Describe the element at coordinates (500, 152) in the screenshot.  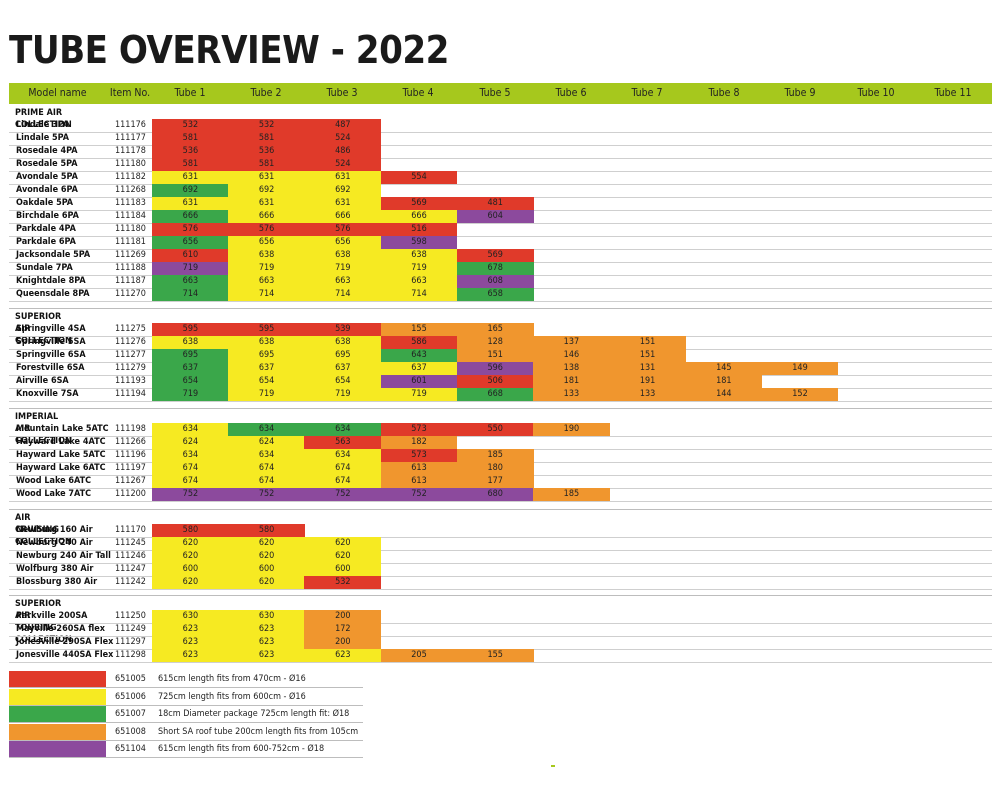
I see `table-row: Rosedale 4PA 111178 536 536 486` at that location.